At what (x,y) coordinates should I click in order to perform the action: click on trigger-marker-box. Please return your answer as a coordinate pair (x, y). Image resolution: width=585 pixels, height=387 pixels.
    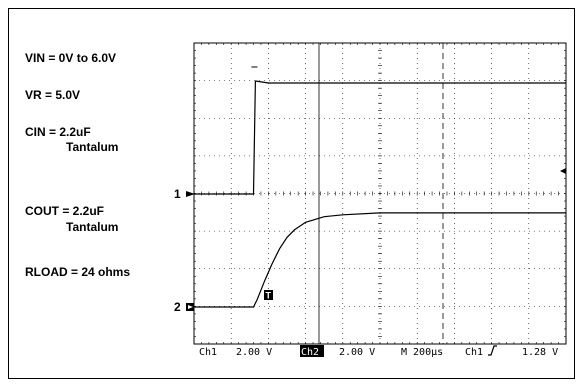
    Looking at the image, I should click on (268, 295).